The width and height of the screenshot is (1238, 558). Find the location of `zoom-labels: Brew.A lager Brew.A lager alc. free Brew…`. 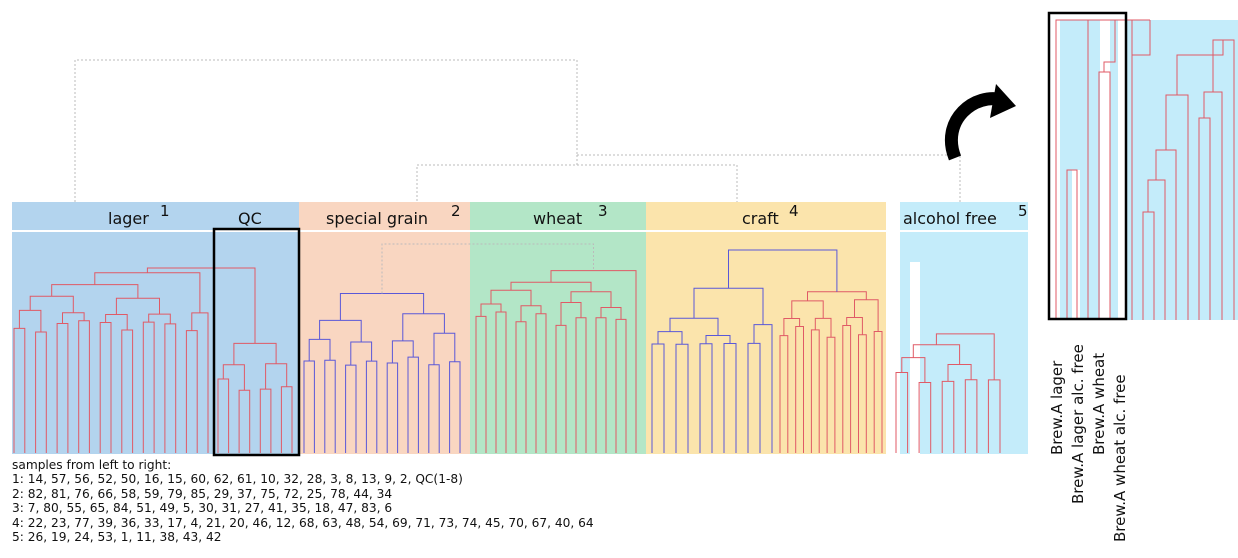

zoom-labels: Brew.A lager Brew.A lager alc. free Brew… is located at coordinates (1088, 443).